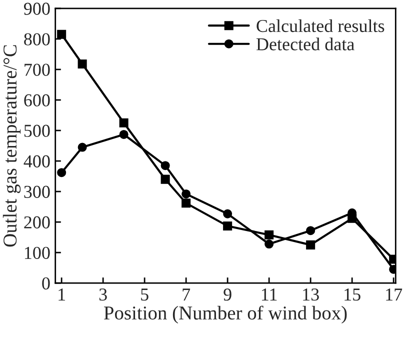  I want to click on x-tick-label: 7, so click(186, 294).